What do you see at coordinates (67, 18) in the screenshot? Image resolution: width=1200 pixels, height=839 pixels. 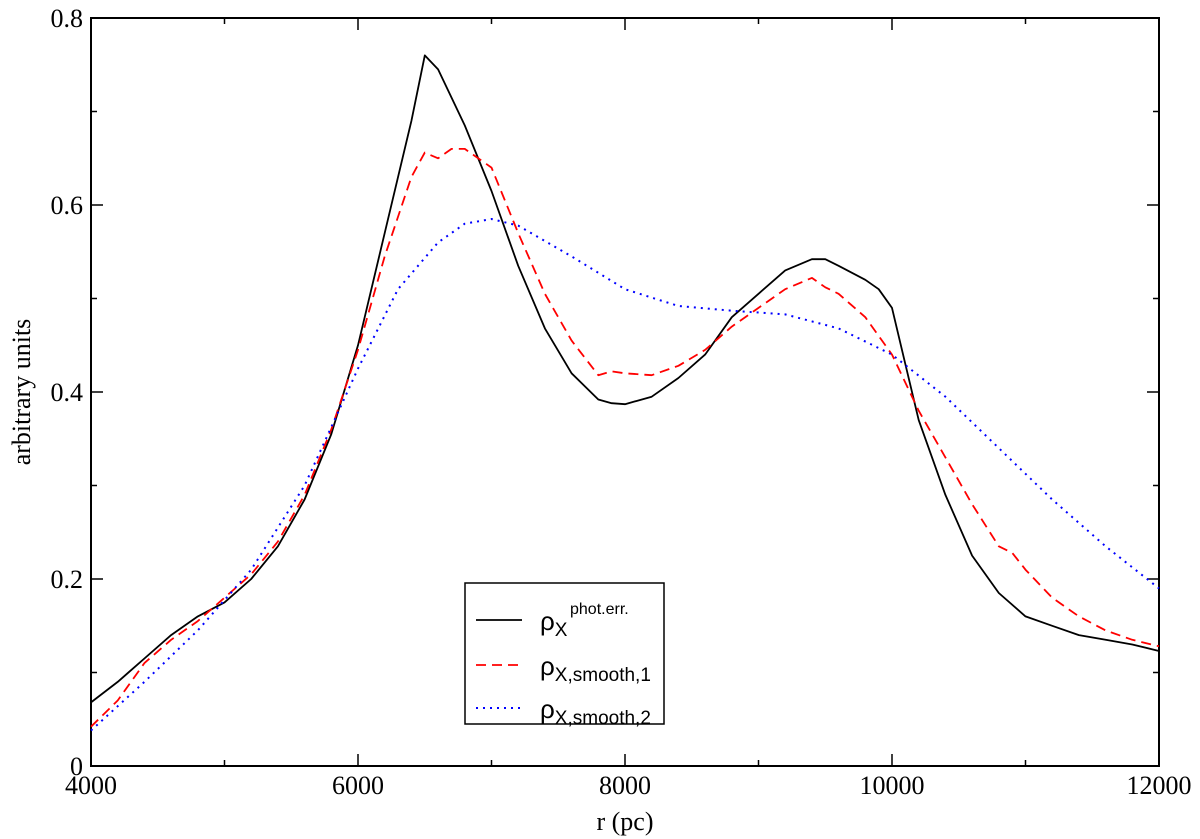 I see `y-tick-label: 0.8` at bounding box center [67, 18].